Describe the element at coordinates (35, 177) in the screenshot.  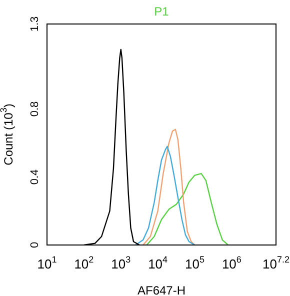
I see `y-tick-label: 0.4` at that location.